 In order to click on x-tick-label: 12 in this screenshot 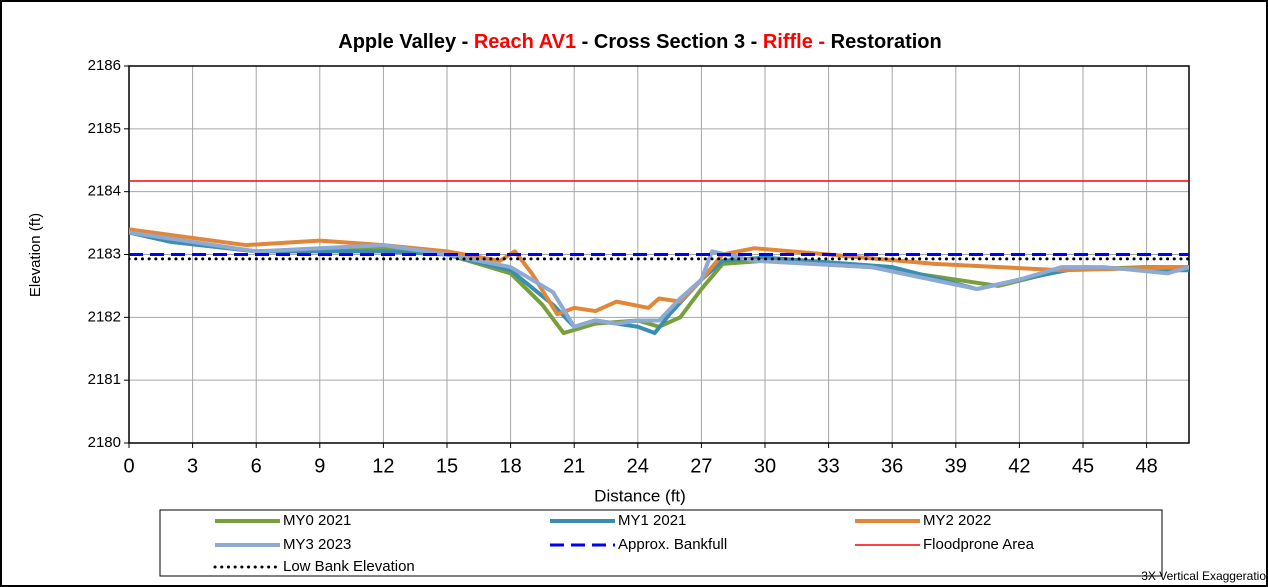, I will do `click(383, 466)`.